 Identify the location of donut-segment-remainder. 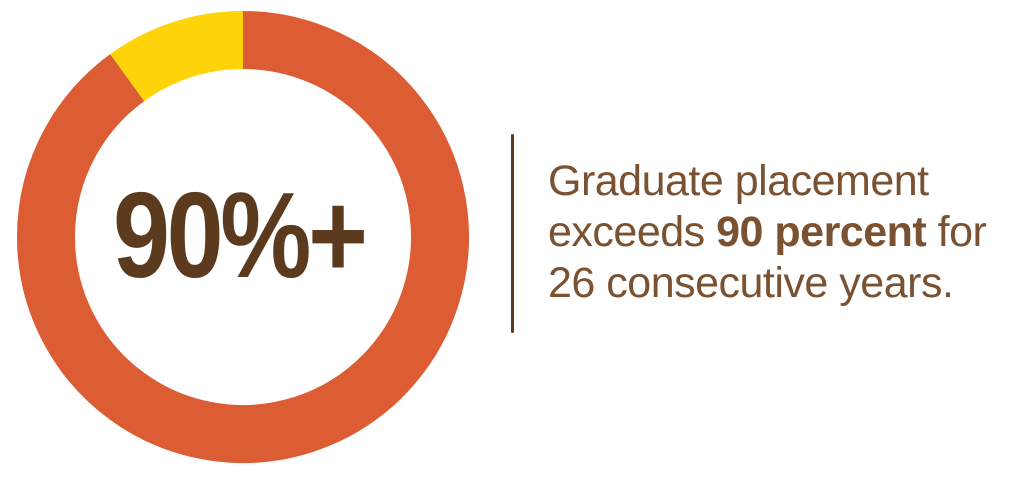
(177, 56).